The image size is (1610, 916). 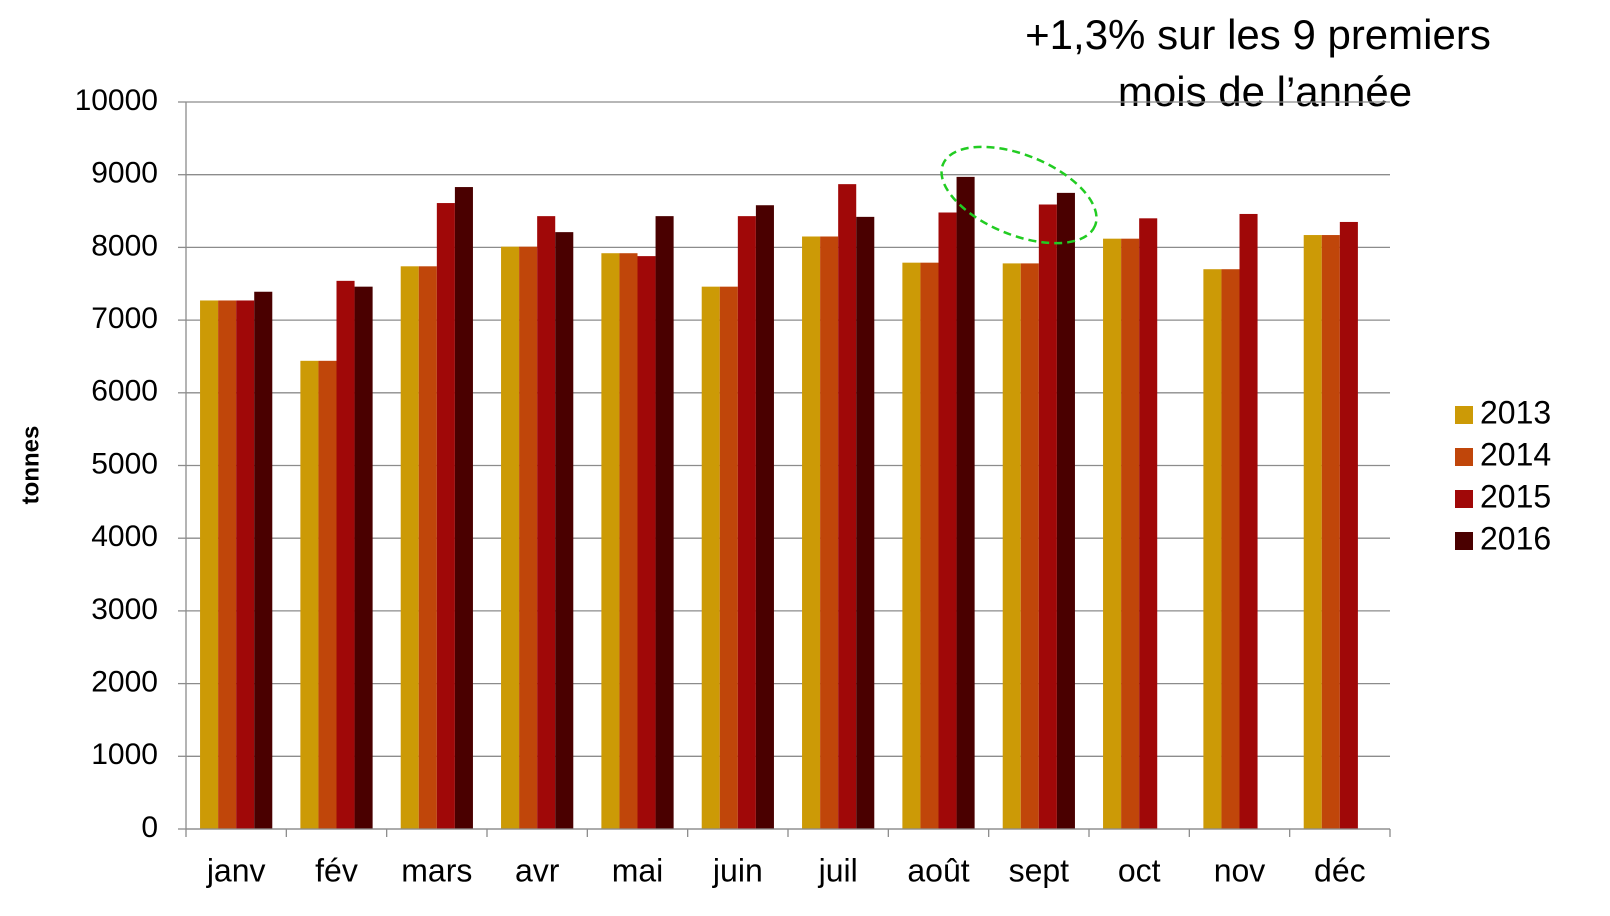 I want to click on x-tick-label: sept, so click(x=1039, y=870).